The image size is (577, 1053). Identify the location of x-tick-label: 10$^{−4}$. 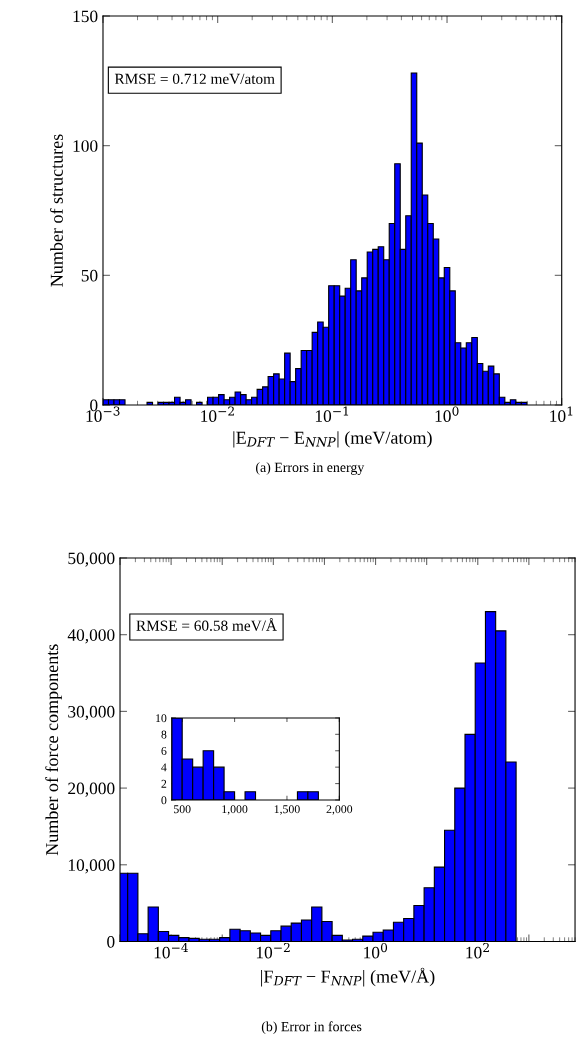
(171, 950).